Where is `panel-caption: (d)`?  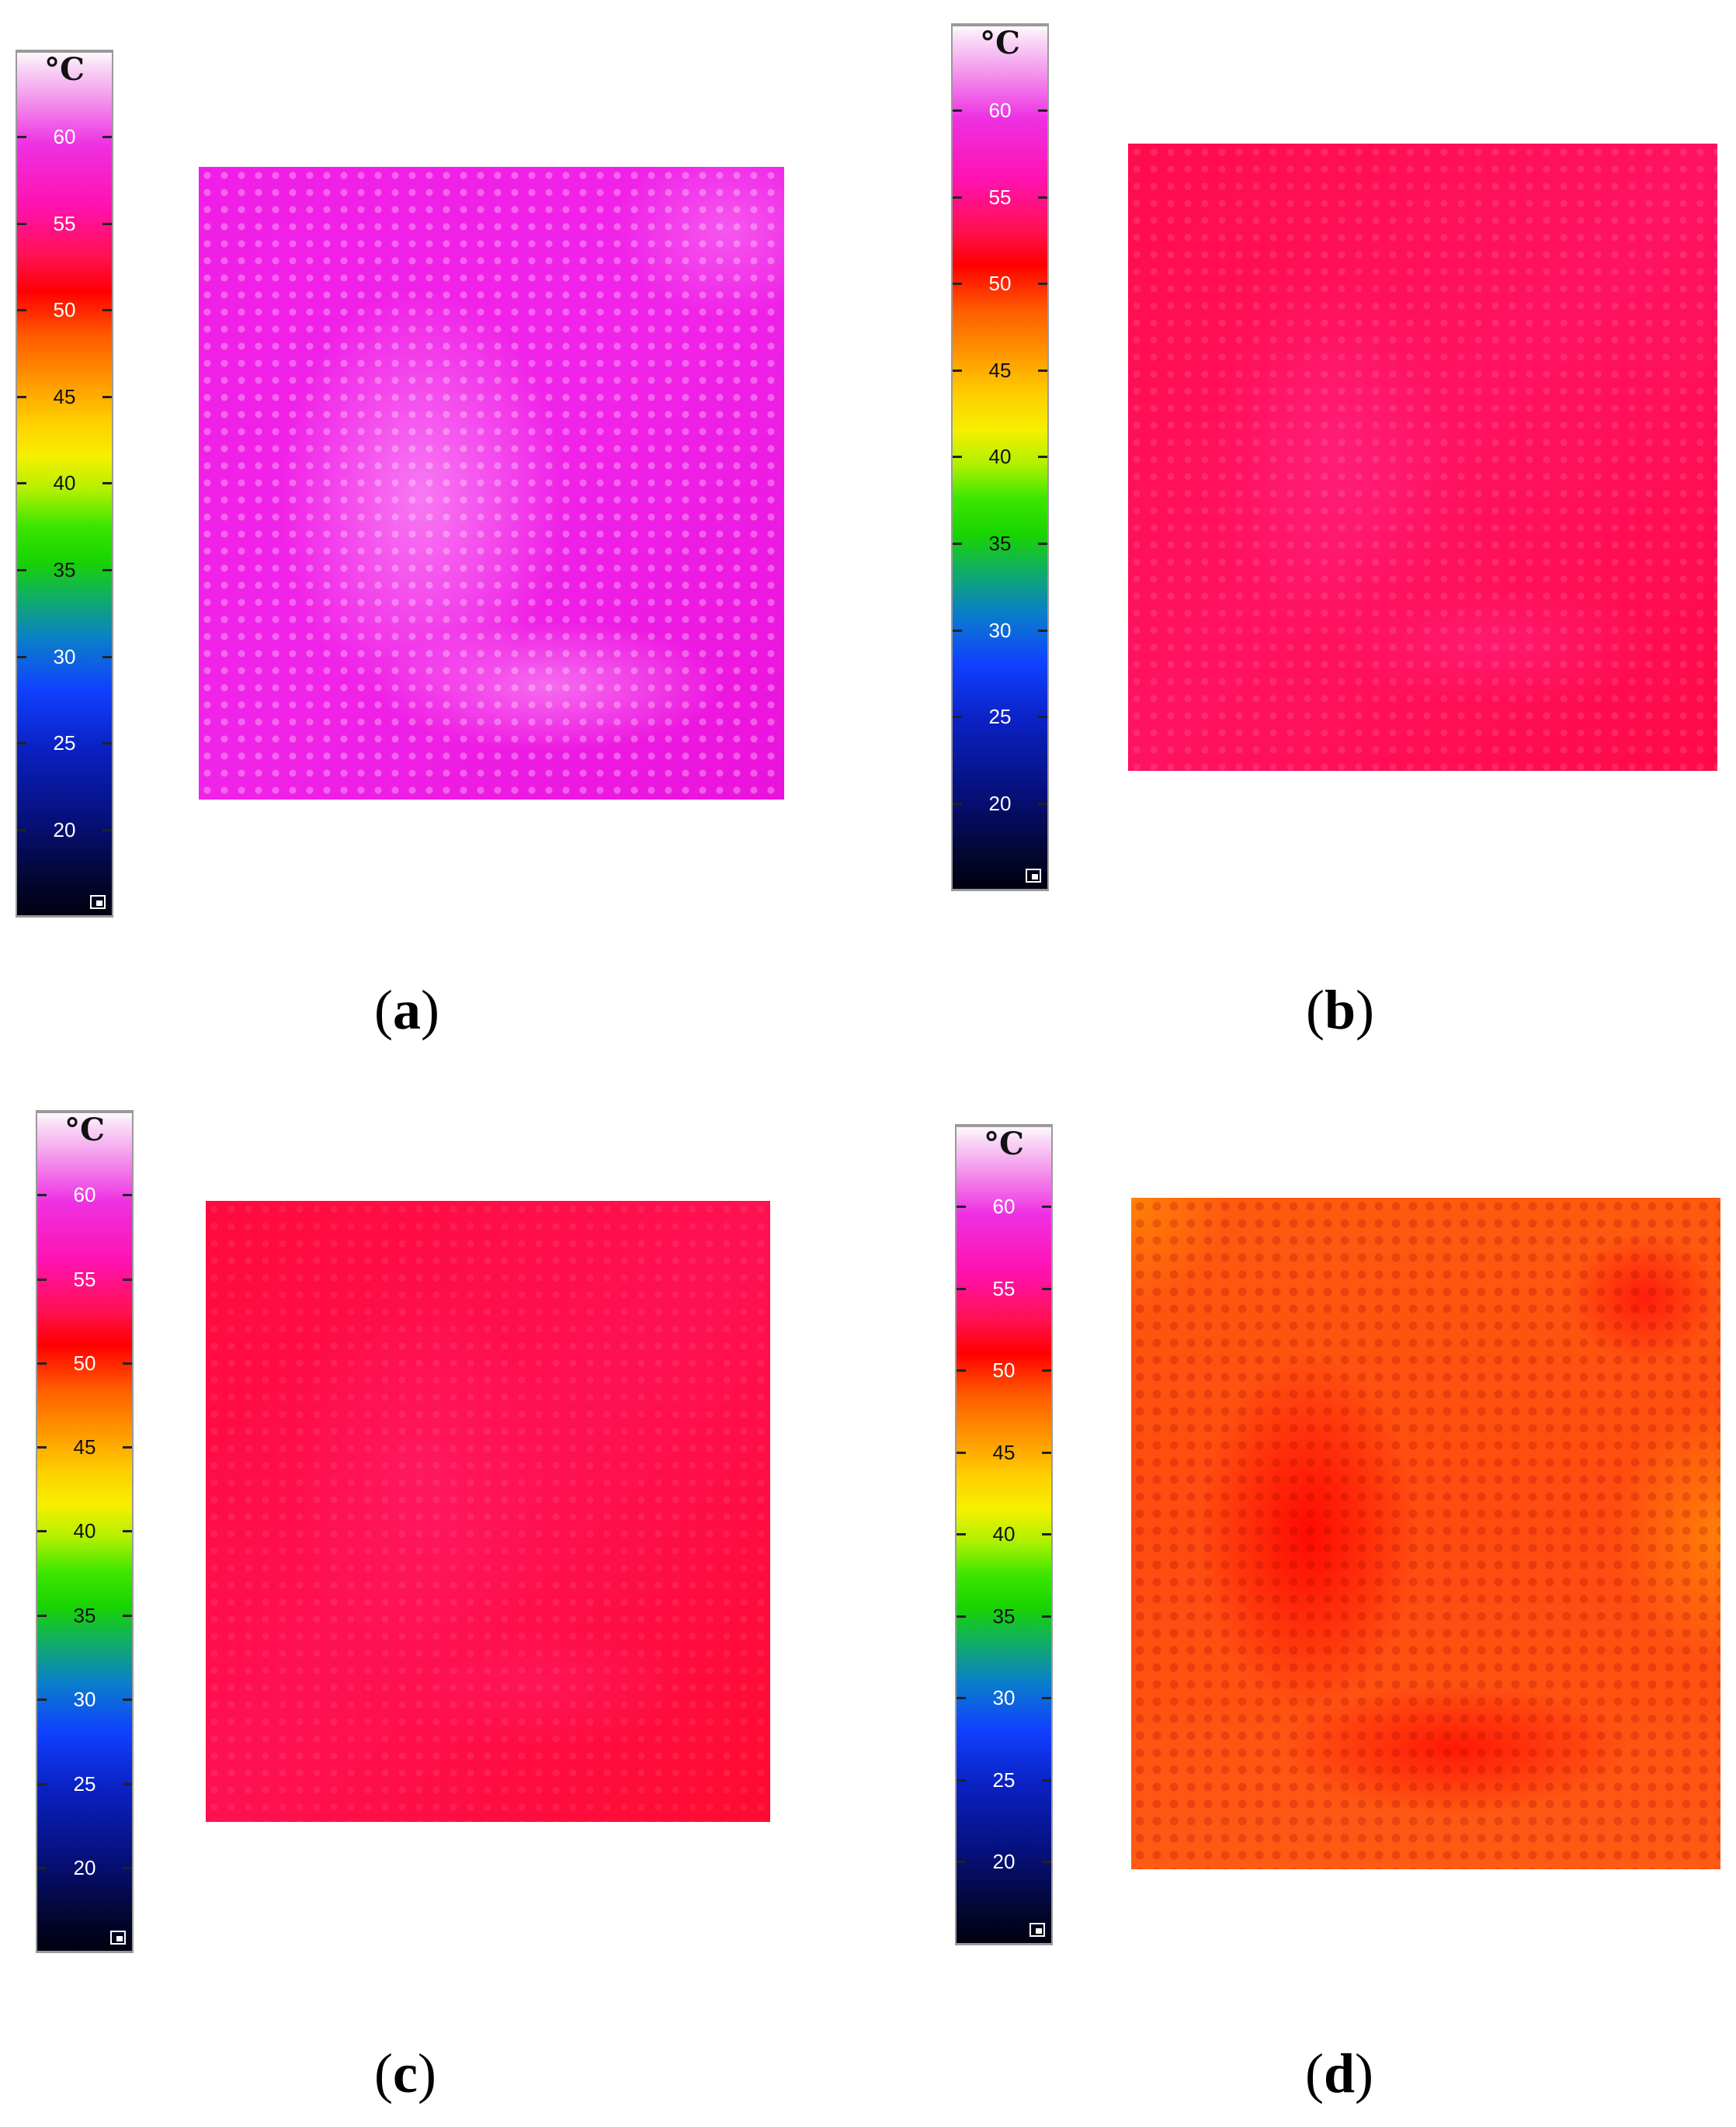 panel-caption: (d) is located at coordinates (1338, 2073).